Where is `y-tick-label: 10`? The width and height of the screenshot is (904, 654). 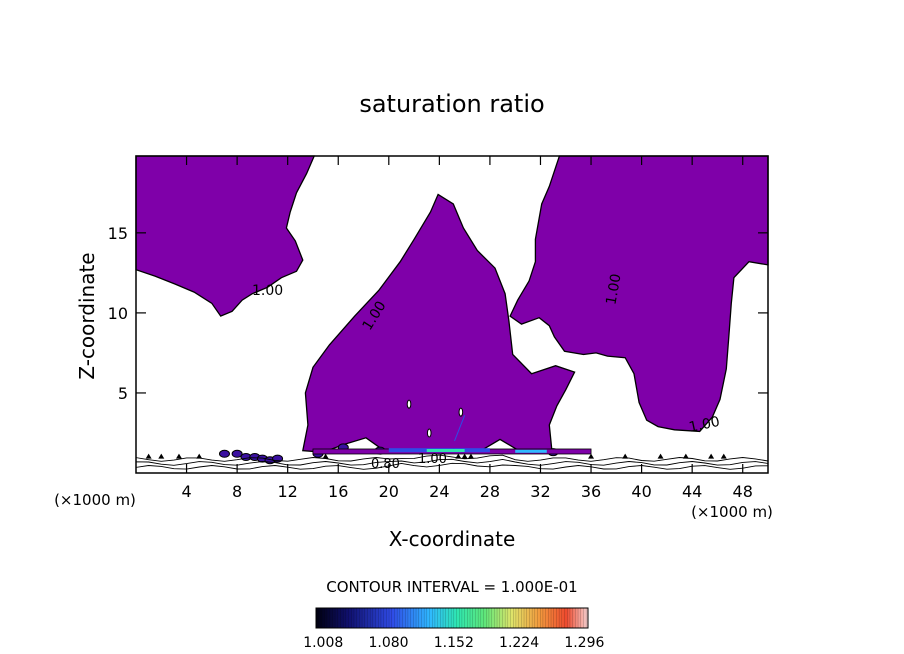
y-tick-label: 10 is located at coordinates (118, 313).